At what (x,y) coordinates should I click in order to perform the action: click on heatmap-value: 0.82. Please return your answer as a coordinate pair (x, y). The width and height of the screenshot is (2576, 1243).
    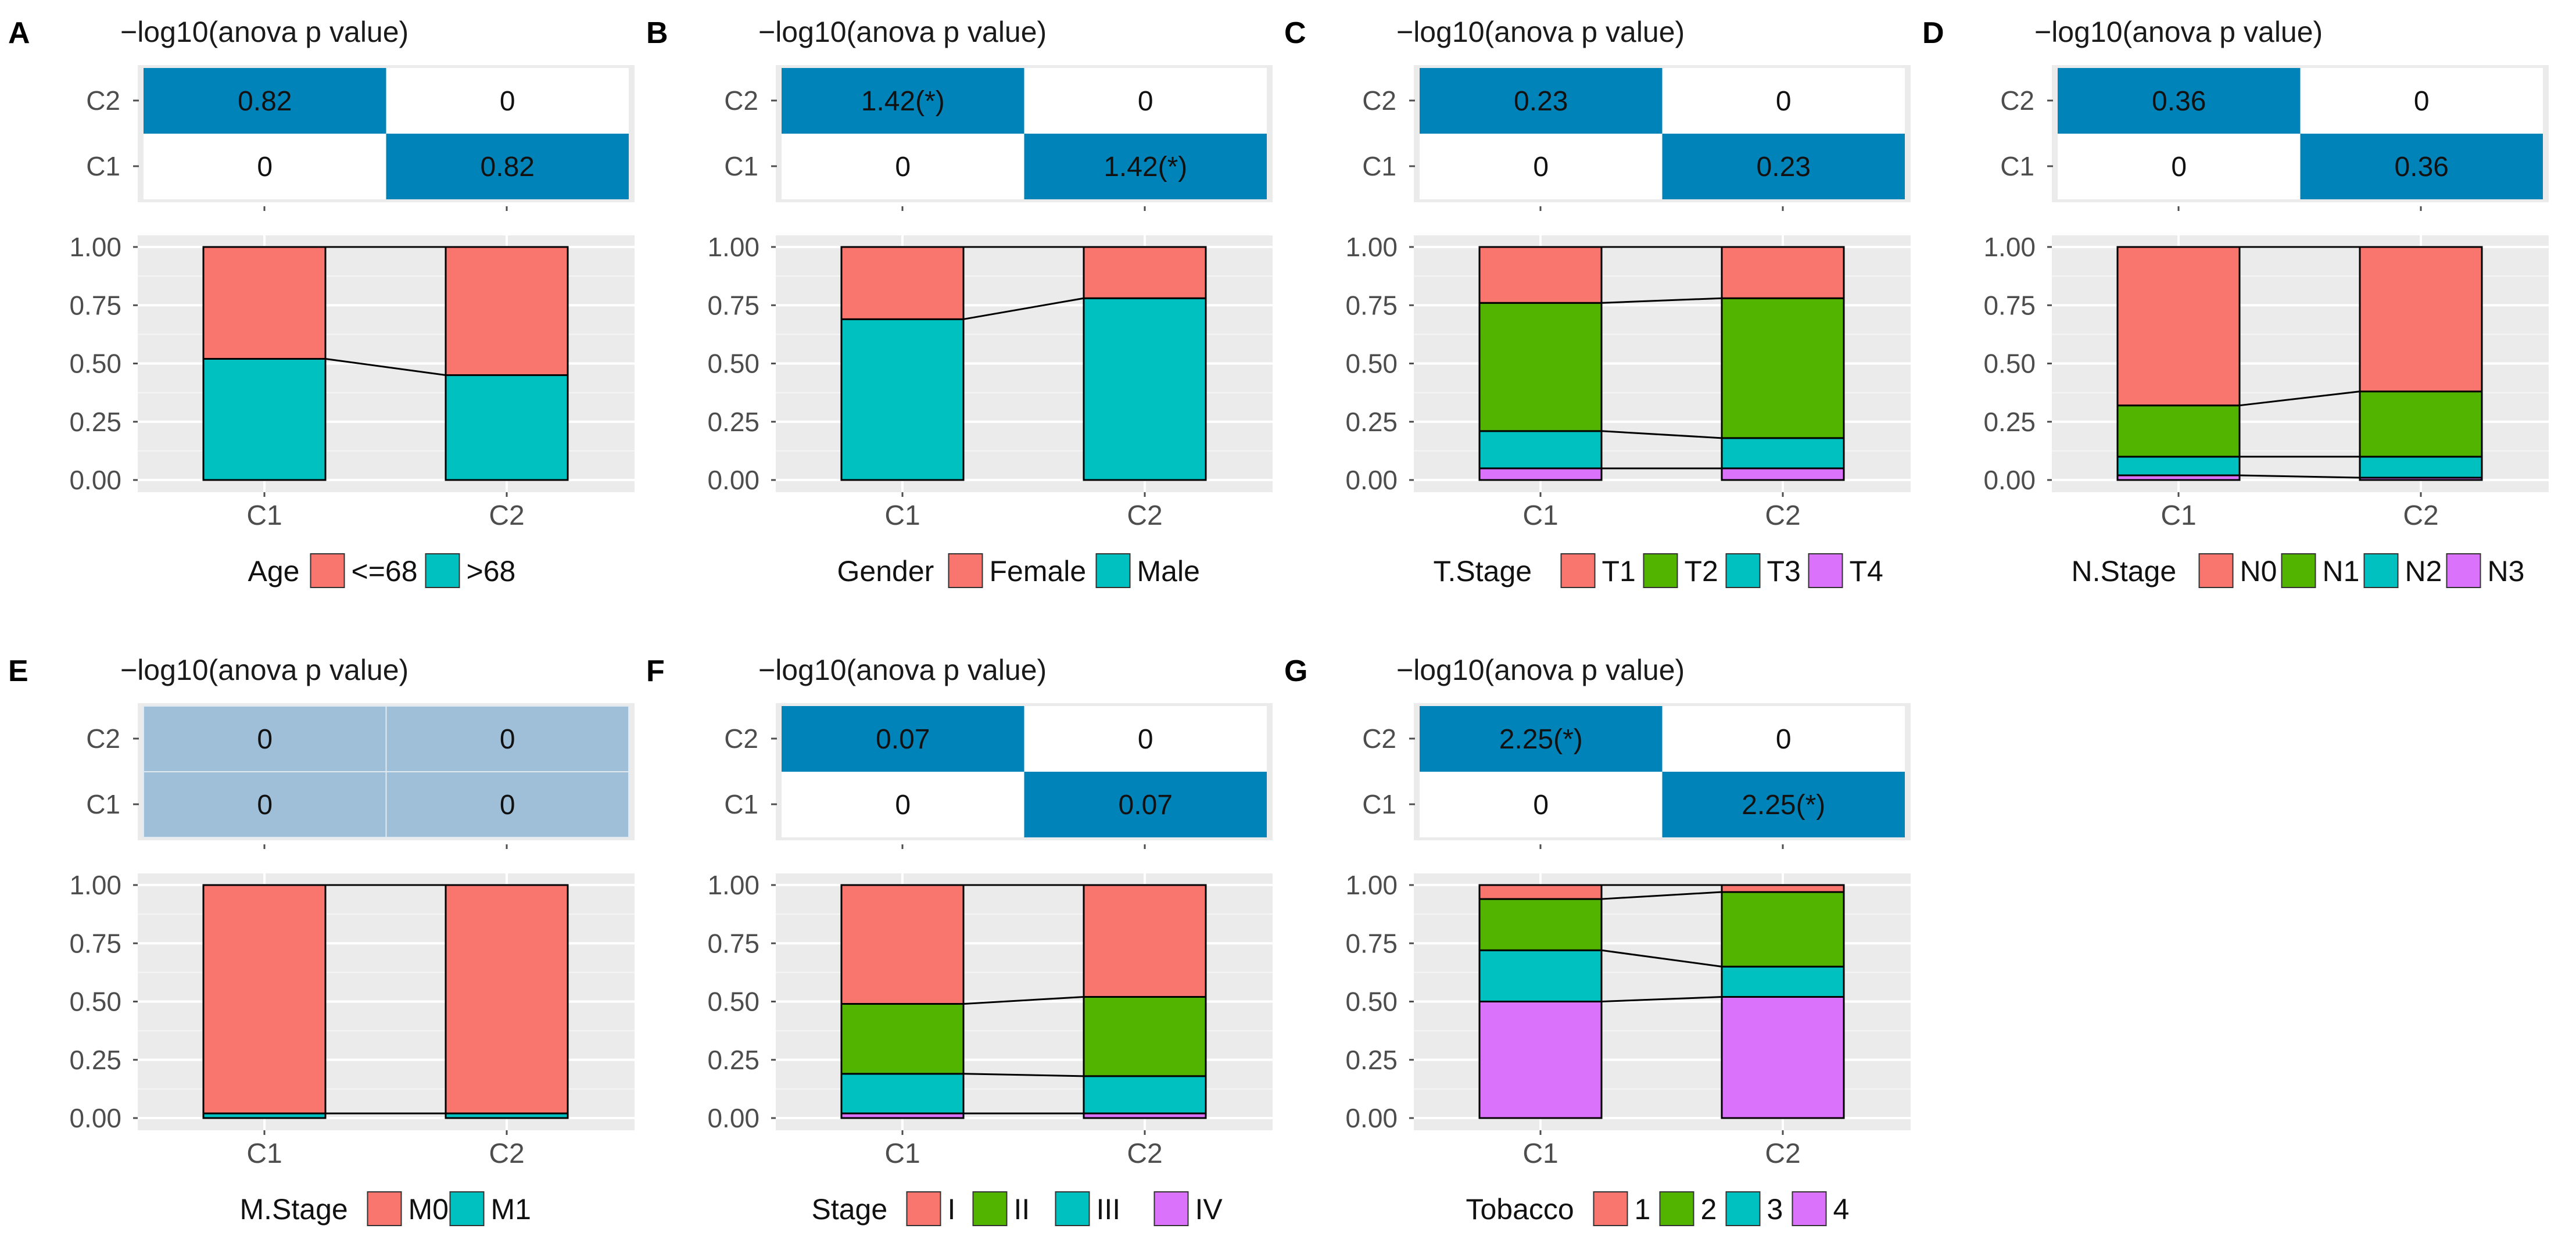
    Looking at the image, I should click on (508, 167).